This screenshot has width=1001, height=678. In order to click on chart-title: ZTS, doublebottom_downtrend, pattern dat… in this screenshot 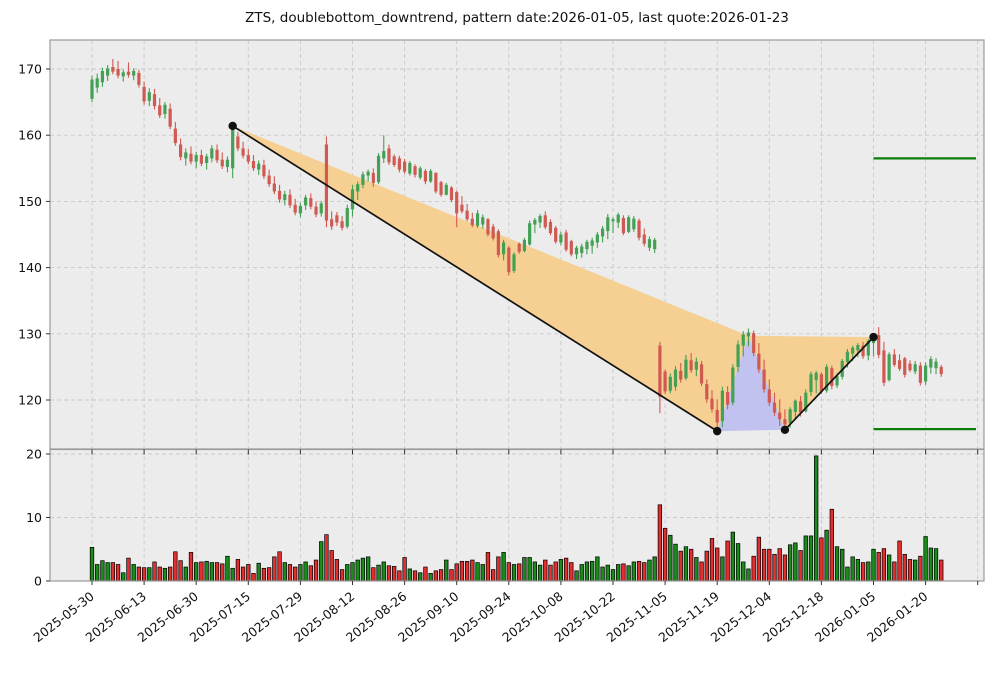, I will do `click(517, 18)`.